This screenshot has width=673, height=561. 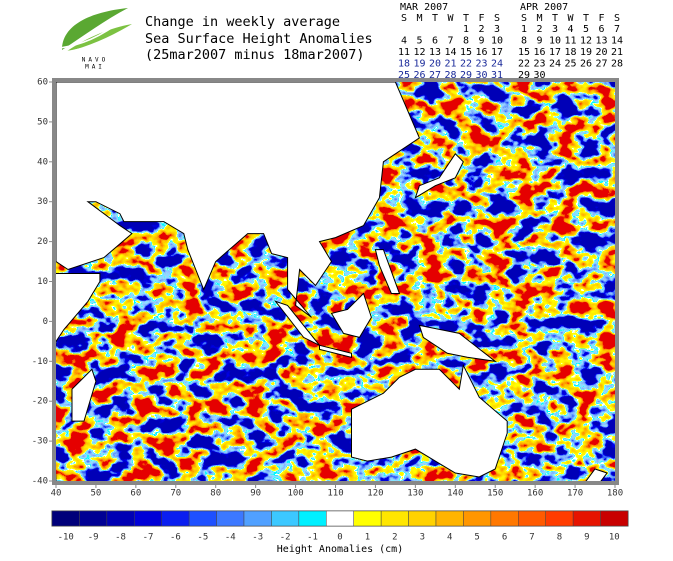 What do you see at coordinates (539, 75) in the screenshot?
I see `calendar-day: 30` at bounding box center [539, 75].